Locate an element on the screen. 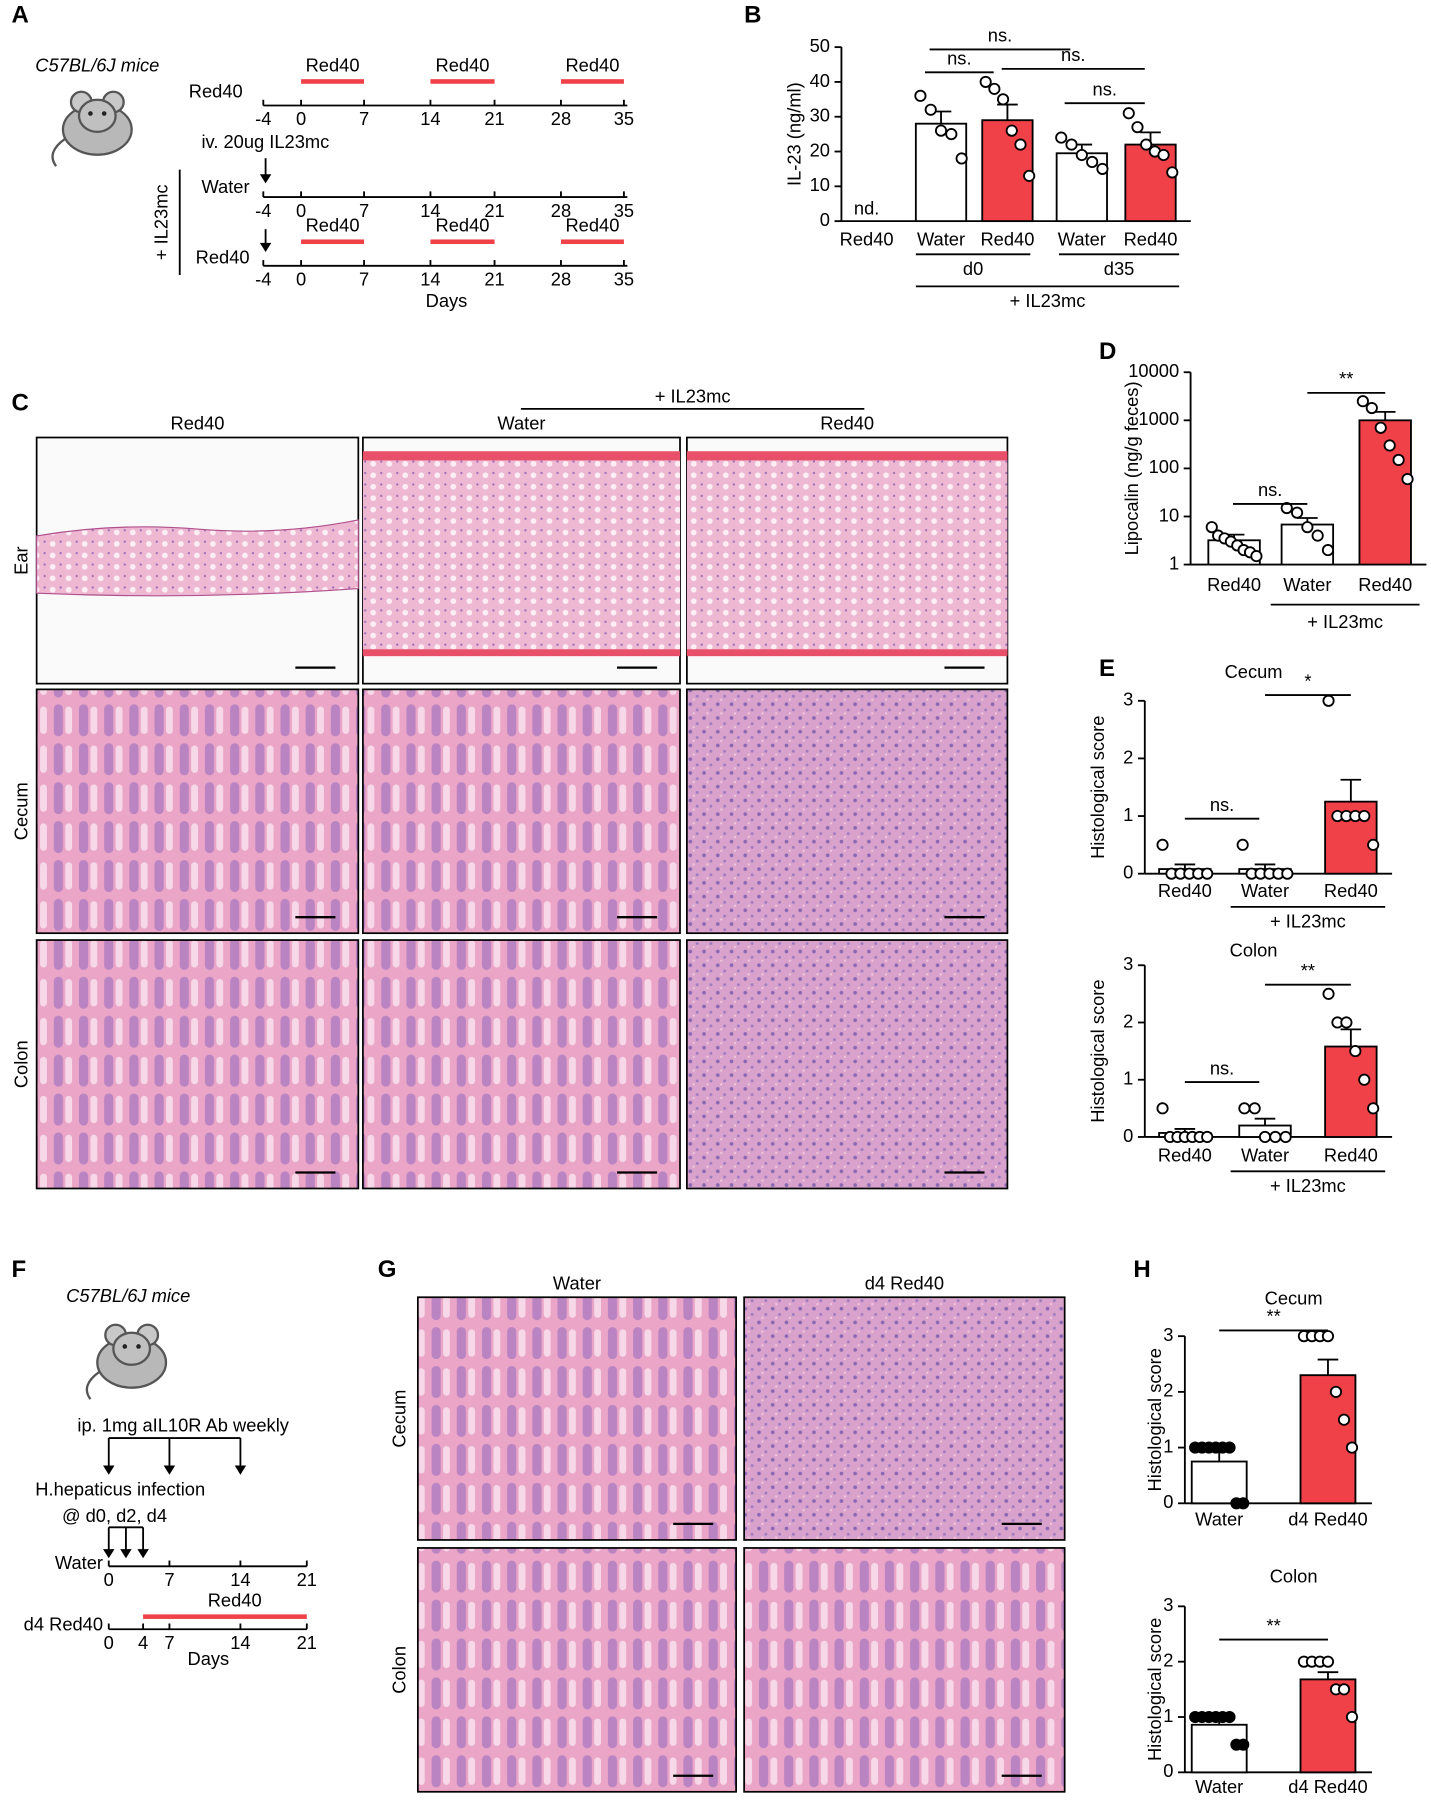 The image size is (1431, 1800). y-tick-label: 3 is located at coordinates (1128, 963).